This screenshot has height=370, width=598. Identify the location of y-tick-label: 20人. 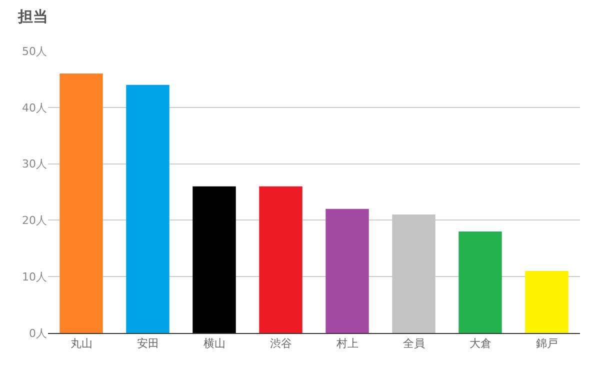
(34, 221).